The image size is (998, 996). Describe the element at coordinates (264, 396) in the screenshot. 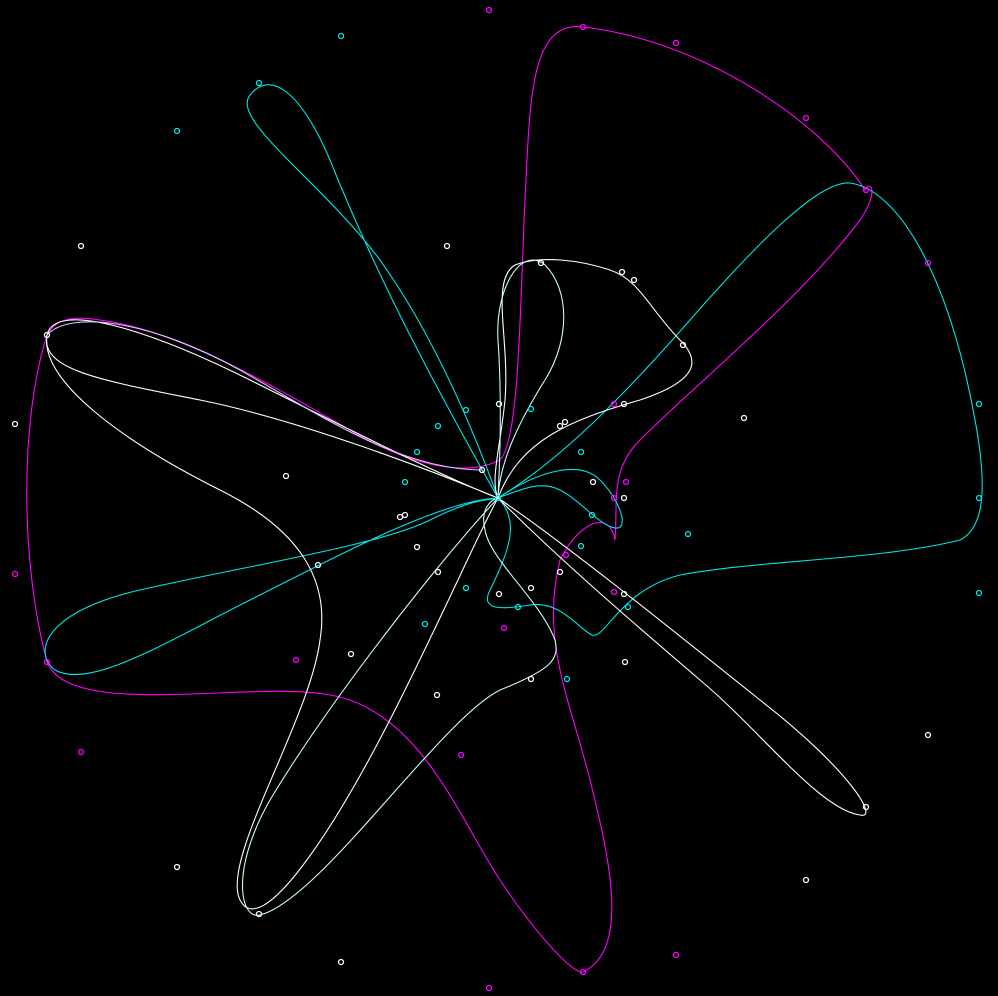

I see `lavender-curve-left` at that location.